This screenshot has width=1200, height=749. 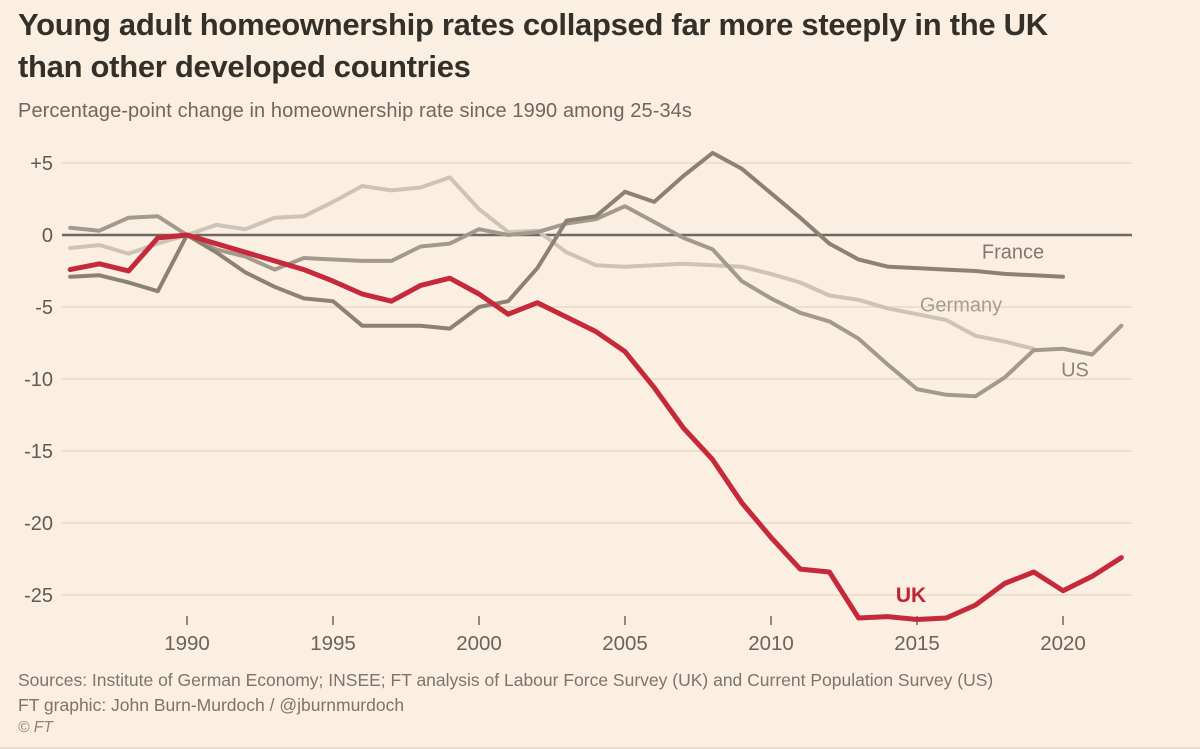 What do you see at coordinates (35, 727) in the screenshot?
I see `ft-copyright: © FT` at bounding box center [35, 727].